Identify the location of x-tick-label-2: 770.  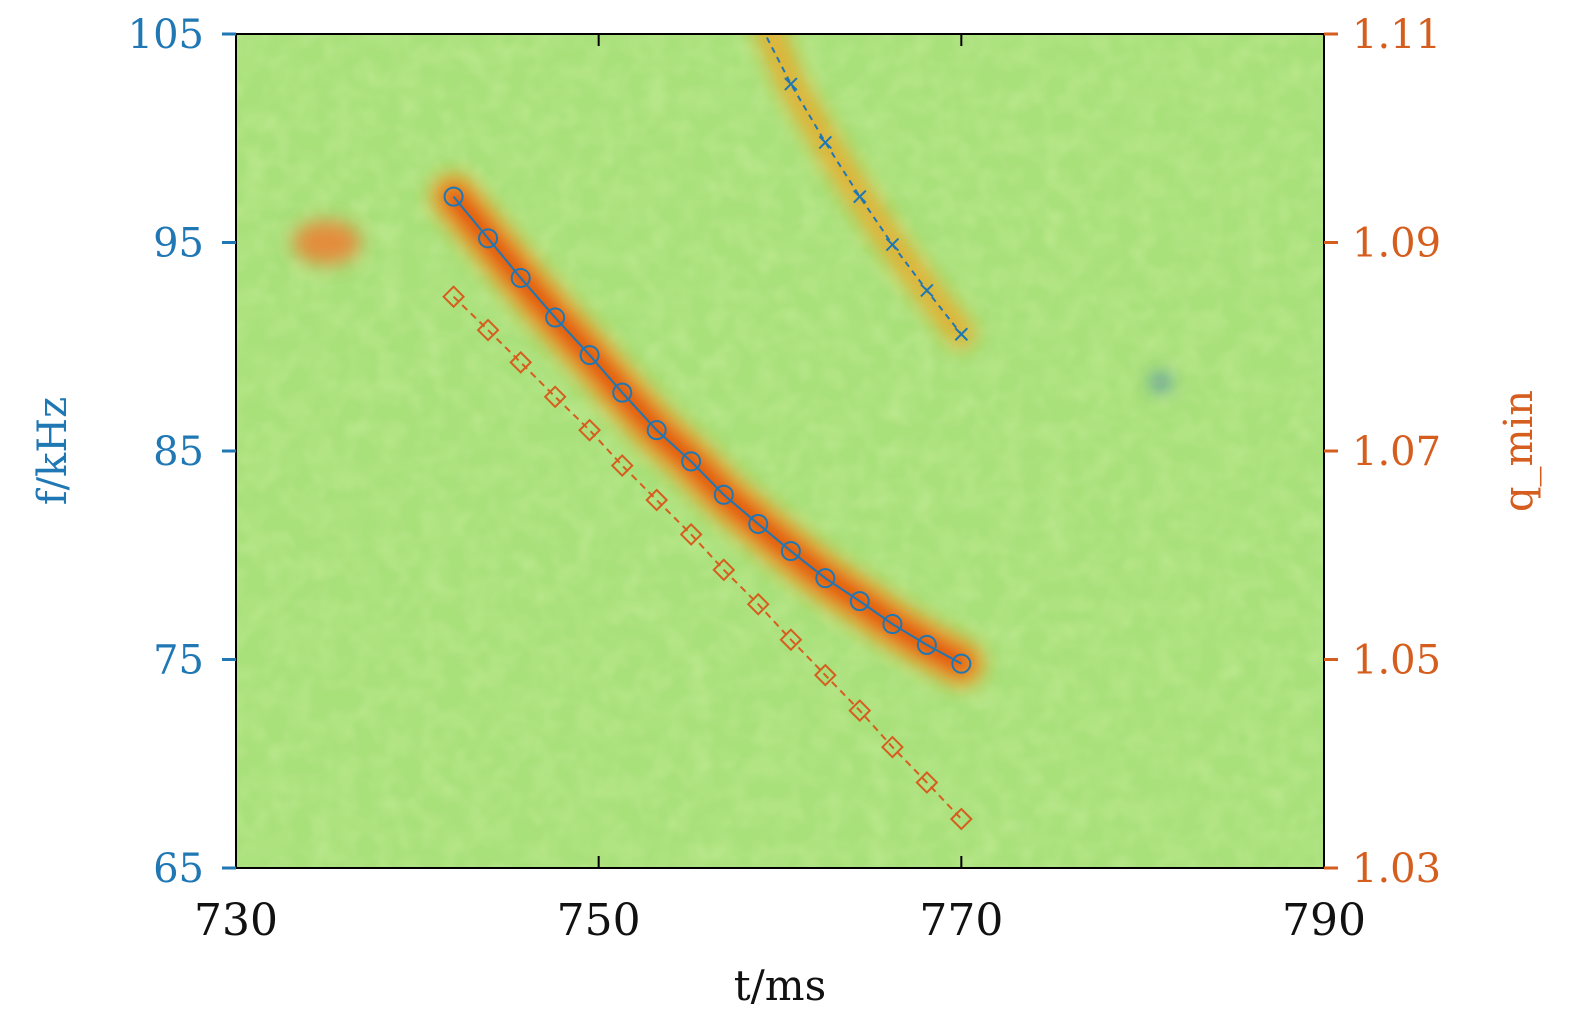
(961, 920).